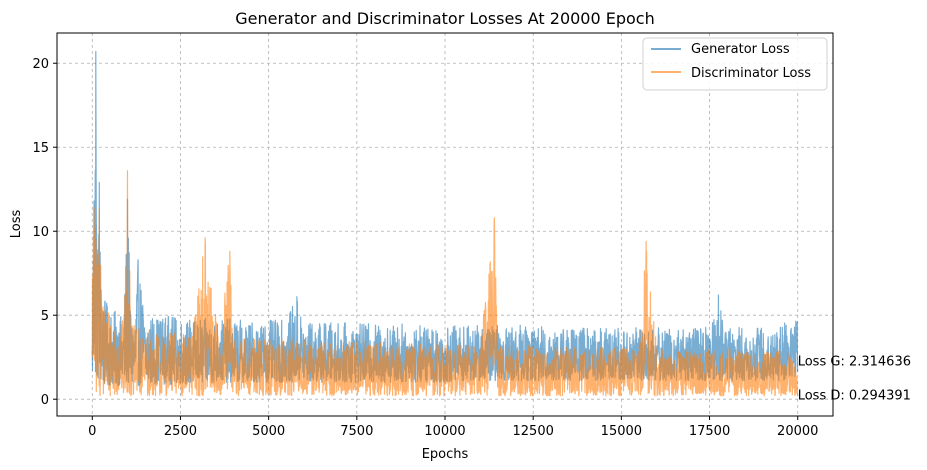 The image size is (927, 470). I want to click on legend-label-generator: Generator Loss, so click(740, 49).